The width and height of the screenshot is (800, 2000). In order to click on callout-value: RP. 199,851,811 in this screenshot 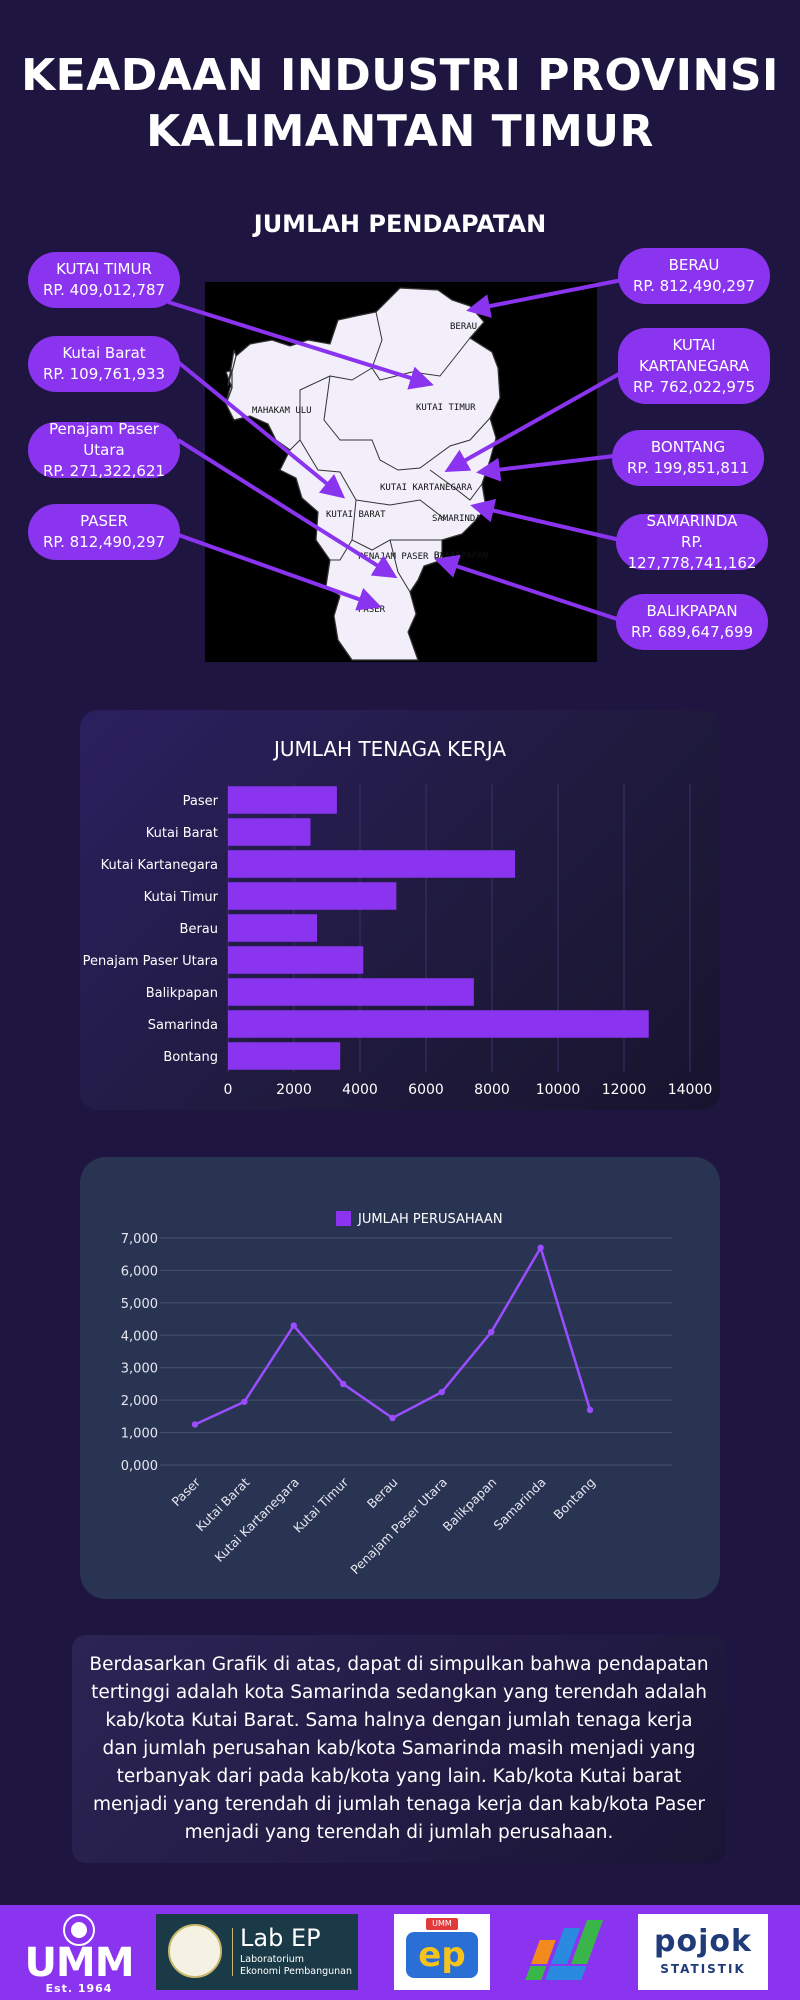, I will do `click(688, 468)`.